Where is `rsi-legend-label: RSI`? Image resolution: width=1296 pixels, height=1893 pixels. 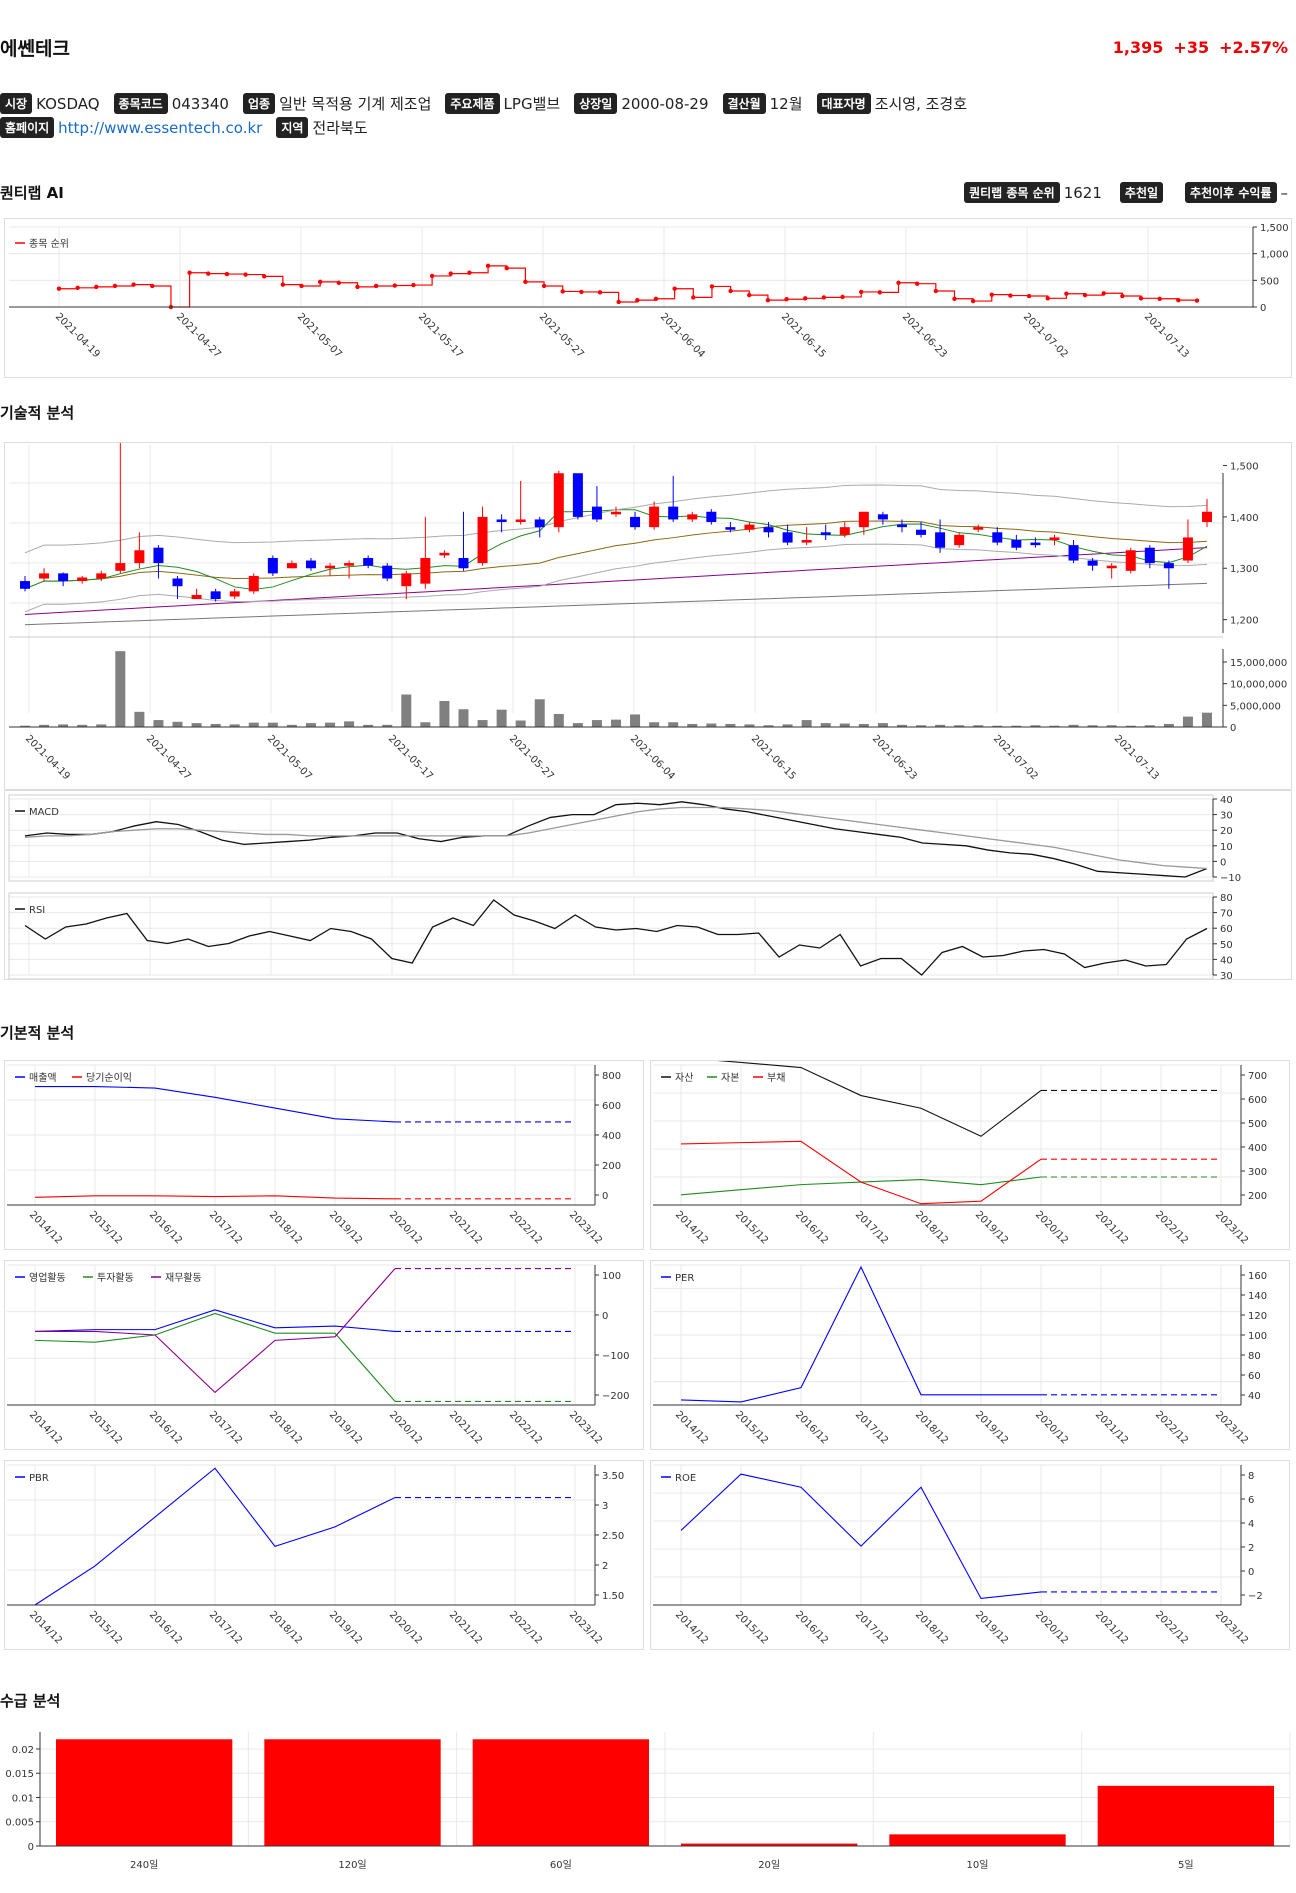
rsi-legend-label: RSI is located at coordinates (37, 910).